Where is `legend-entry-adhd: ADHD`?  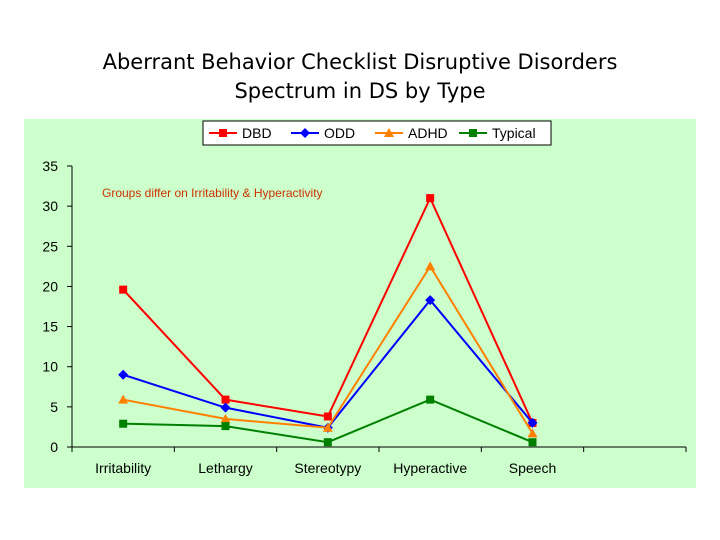
legend-entry-adhd: ADHD is located at coordinates (411, 133).